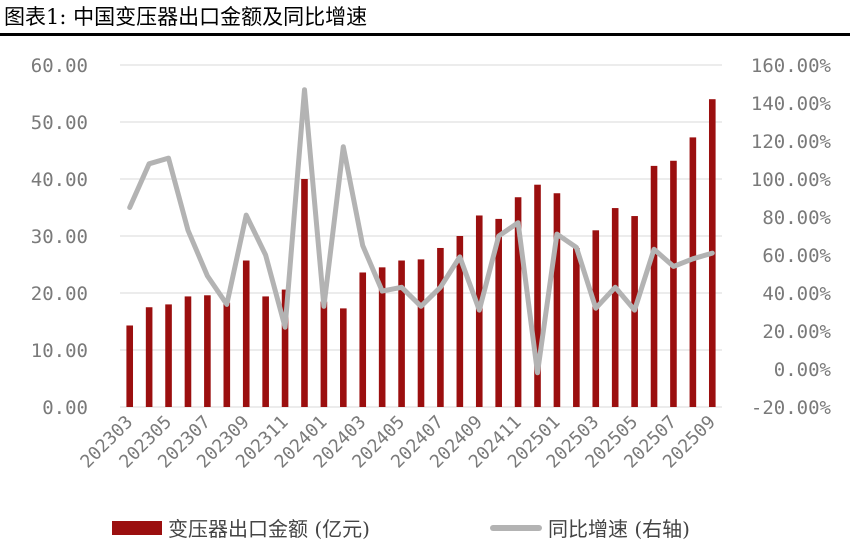 Image resolution: width=850 pixels, height=545 pixels. Describe the element at coordinates (59, 123) in the screenshot. I see `left-axis-tick-label: 50.00` at that location.